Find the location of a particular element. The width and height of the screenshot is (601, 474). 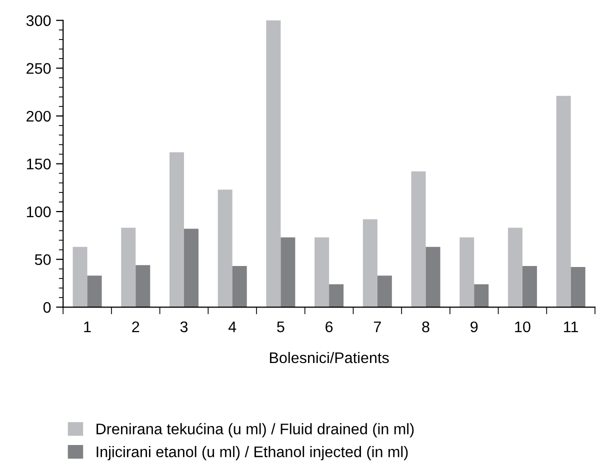

x-tick-label: 2 is located at coordinates (136, 326).